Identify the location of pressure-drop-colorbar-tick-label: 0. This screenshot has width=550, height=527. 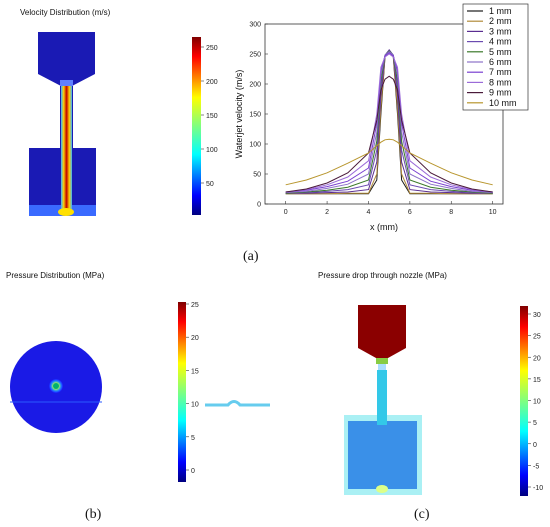
(535, 445).